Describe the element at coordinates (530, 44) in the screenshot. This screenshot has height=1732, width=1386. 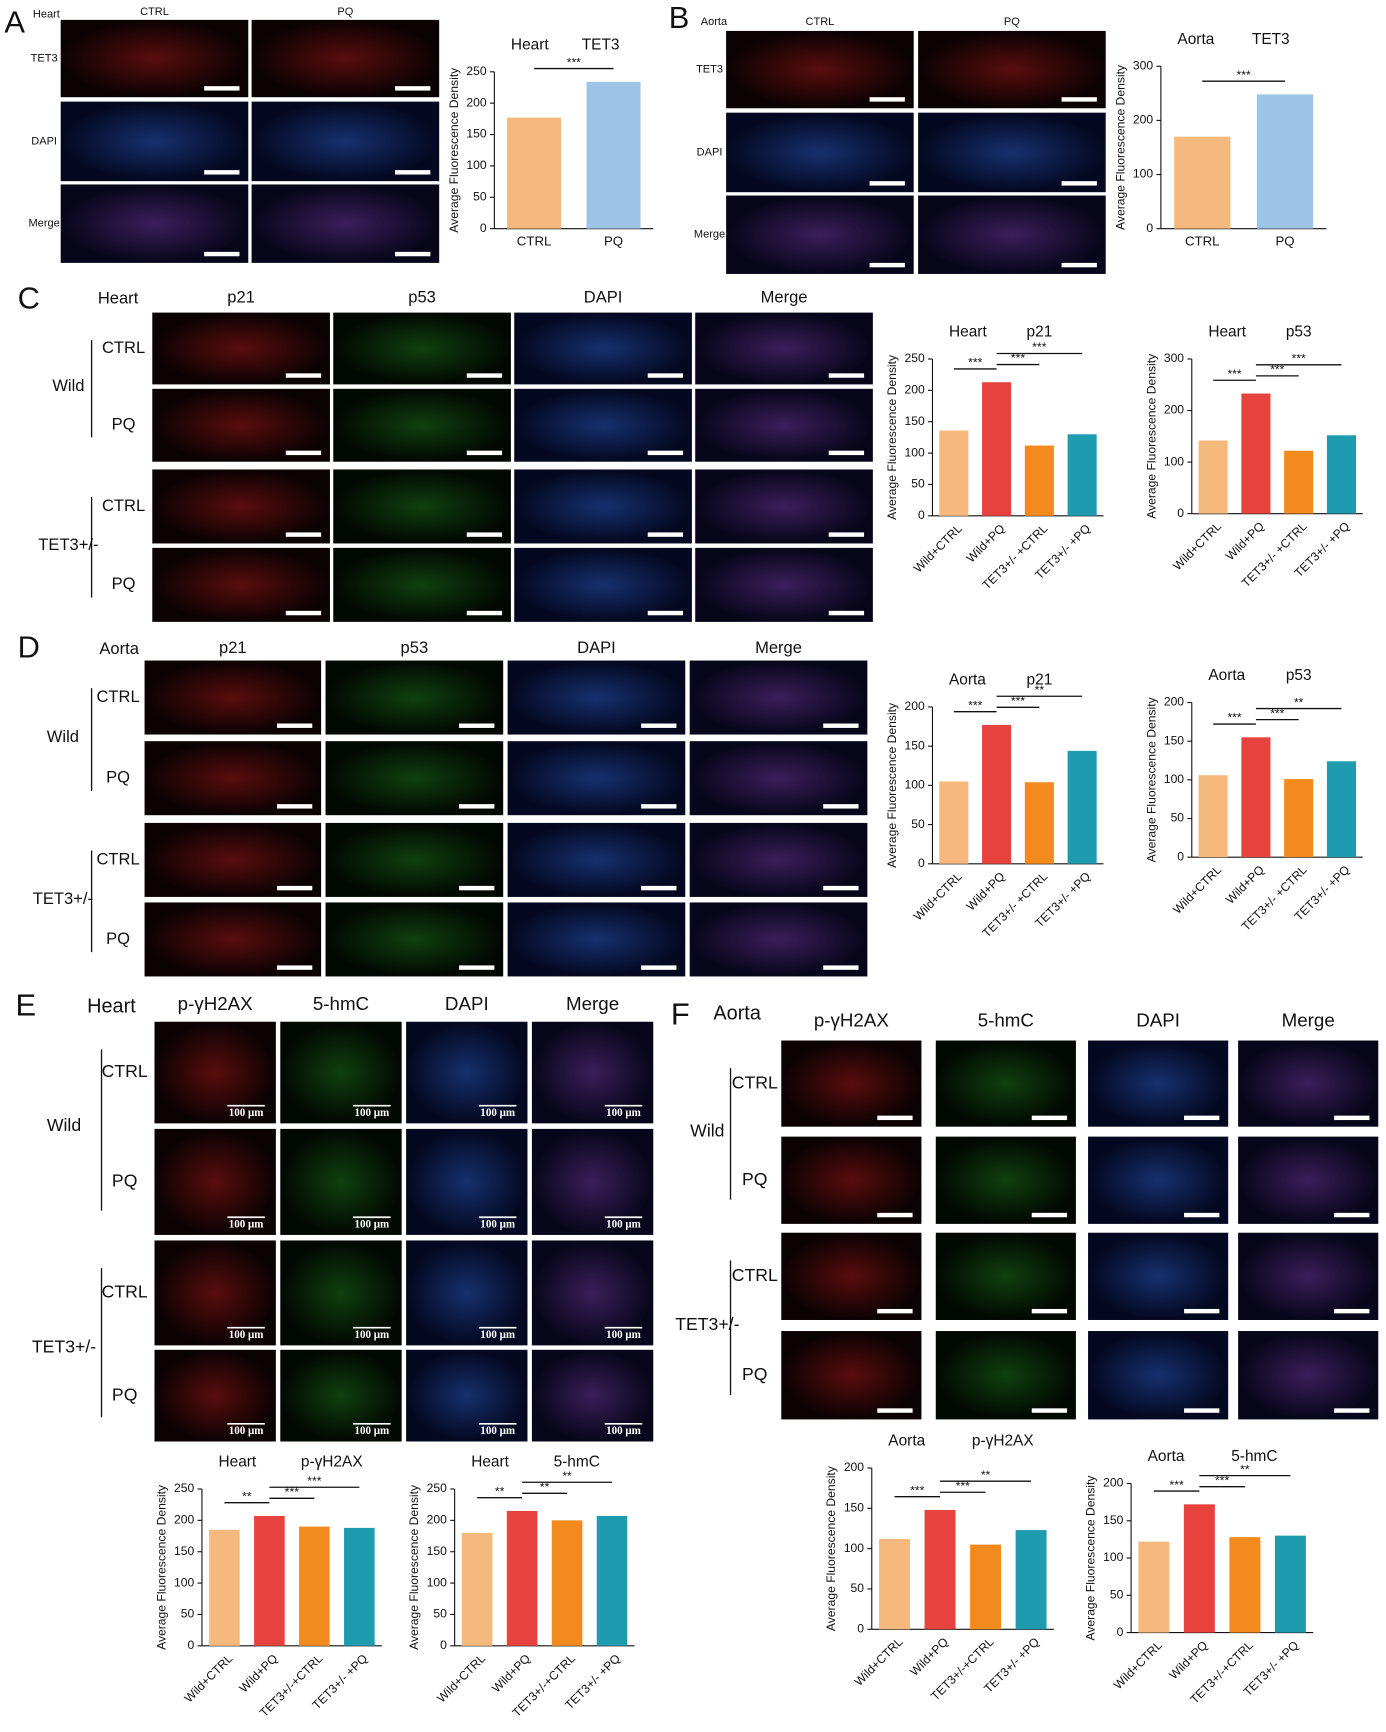
I see `chart-title: Heart` at that location.